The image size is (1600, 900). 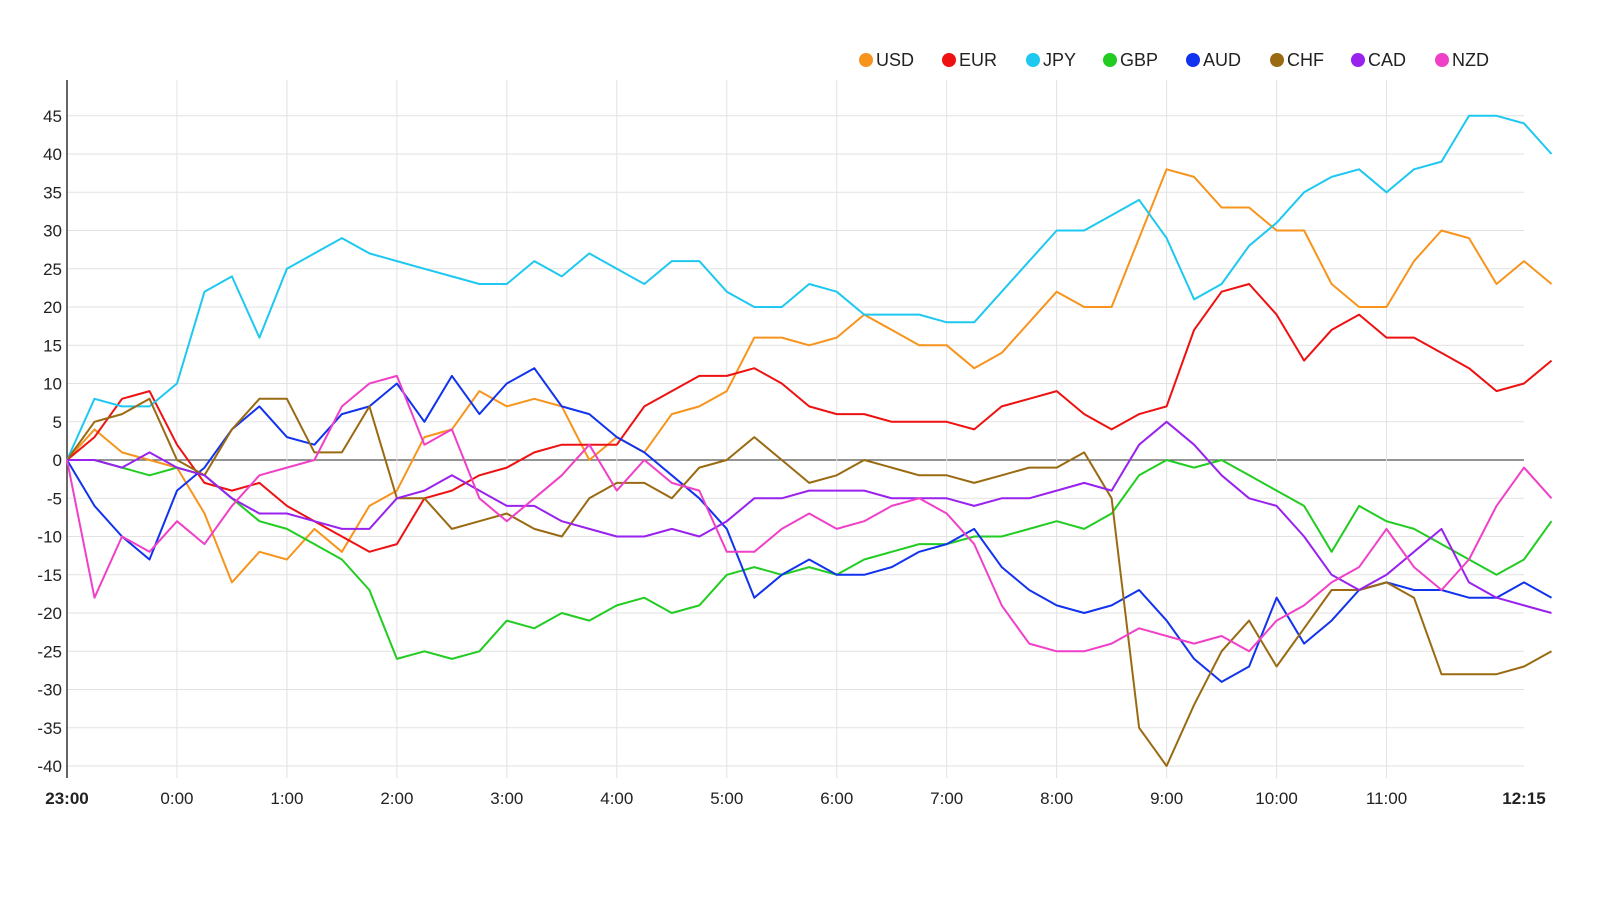 What do you see at coordinates (49, 728) in the screenshot?
I see `y-tick-label: -35` at bounding box center [49, 728].